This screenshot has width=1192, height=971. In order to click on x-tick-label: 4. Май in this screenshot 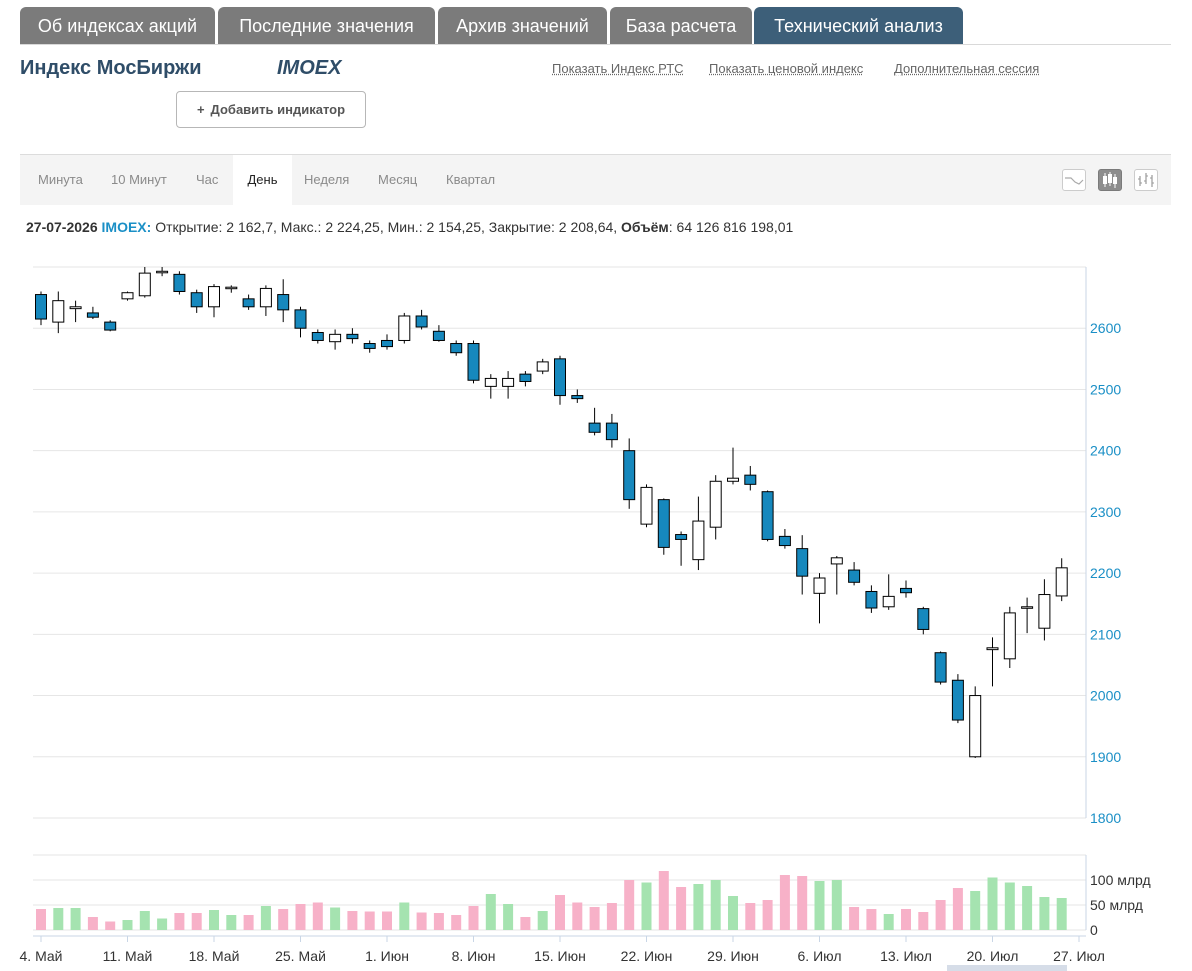, I will do `click(41, 956)`.